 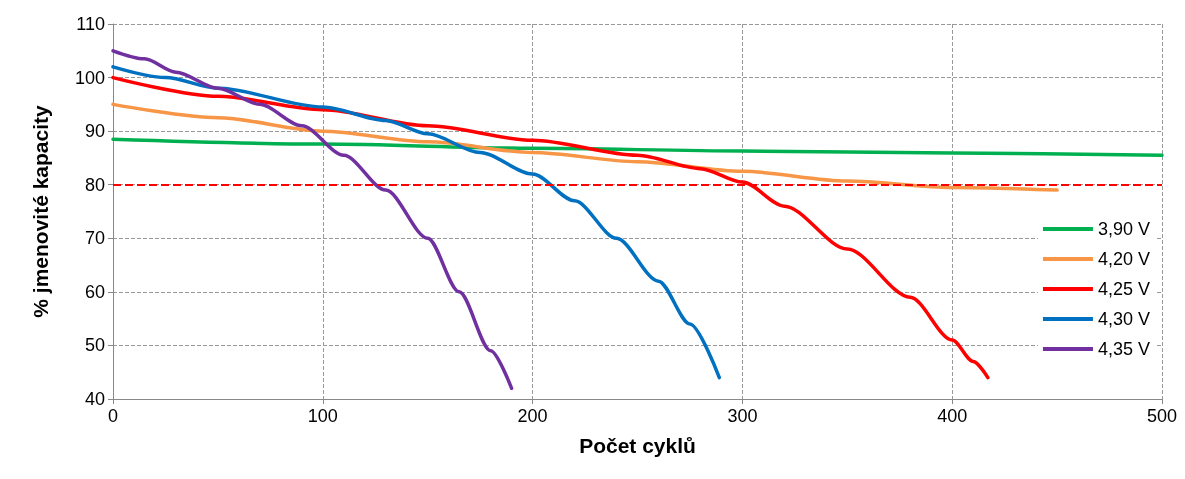 What do you see at coordinates (1124, 229) in the screenshot?
I see `legend-label: 3,90 V` at bounding box center [1124, 229].